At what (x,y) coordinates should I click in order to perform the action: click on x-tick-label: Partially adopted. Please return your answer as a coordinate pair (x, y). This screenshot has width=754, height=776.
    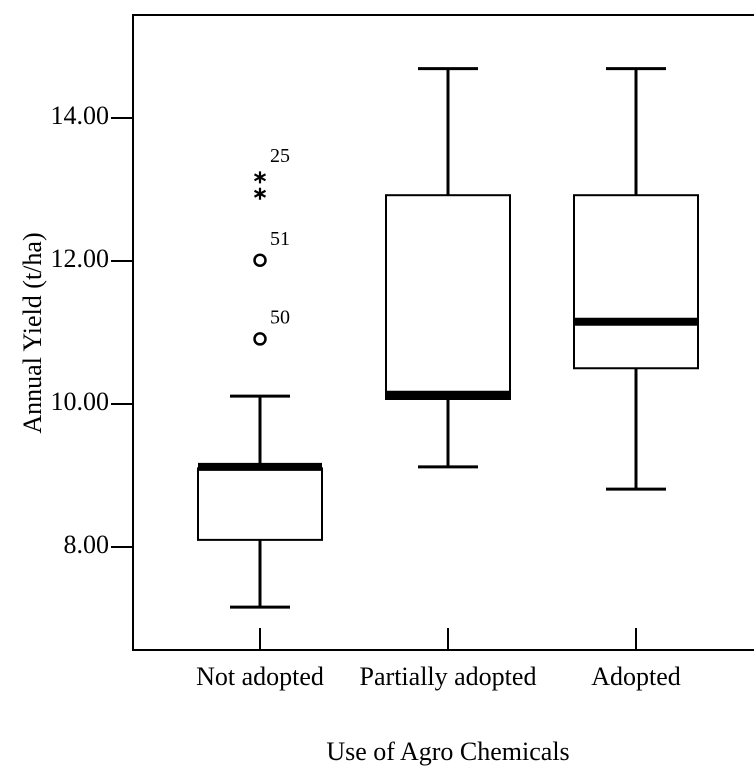
    Looking at the image, I should click on (448, 676).